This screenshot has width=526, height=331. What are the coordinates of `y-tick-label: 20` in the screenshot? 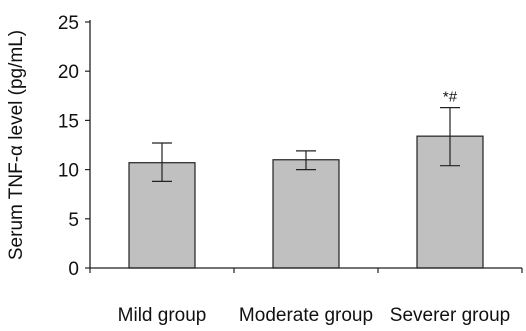 It's located at (68, 72).